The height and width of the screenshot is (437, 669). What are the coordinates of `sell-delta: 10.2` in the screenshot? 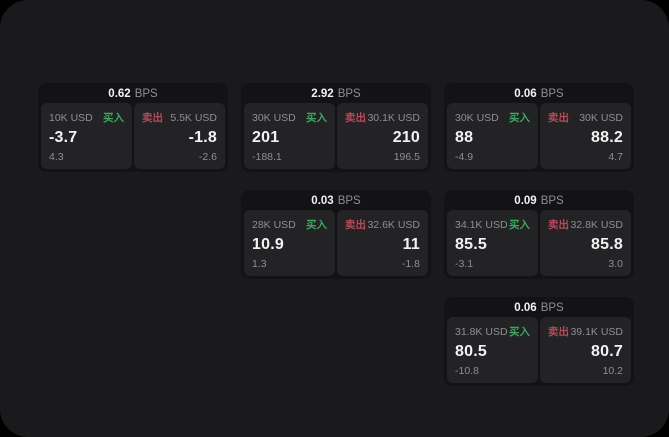 It's located at (612, 371).